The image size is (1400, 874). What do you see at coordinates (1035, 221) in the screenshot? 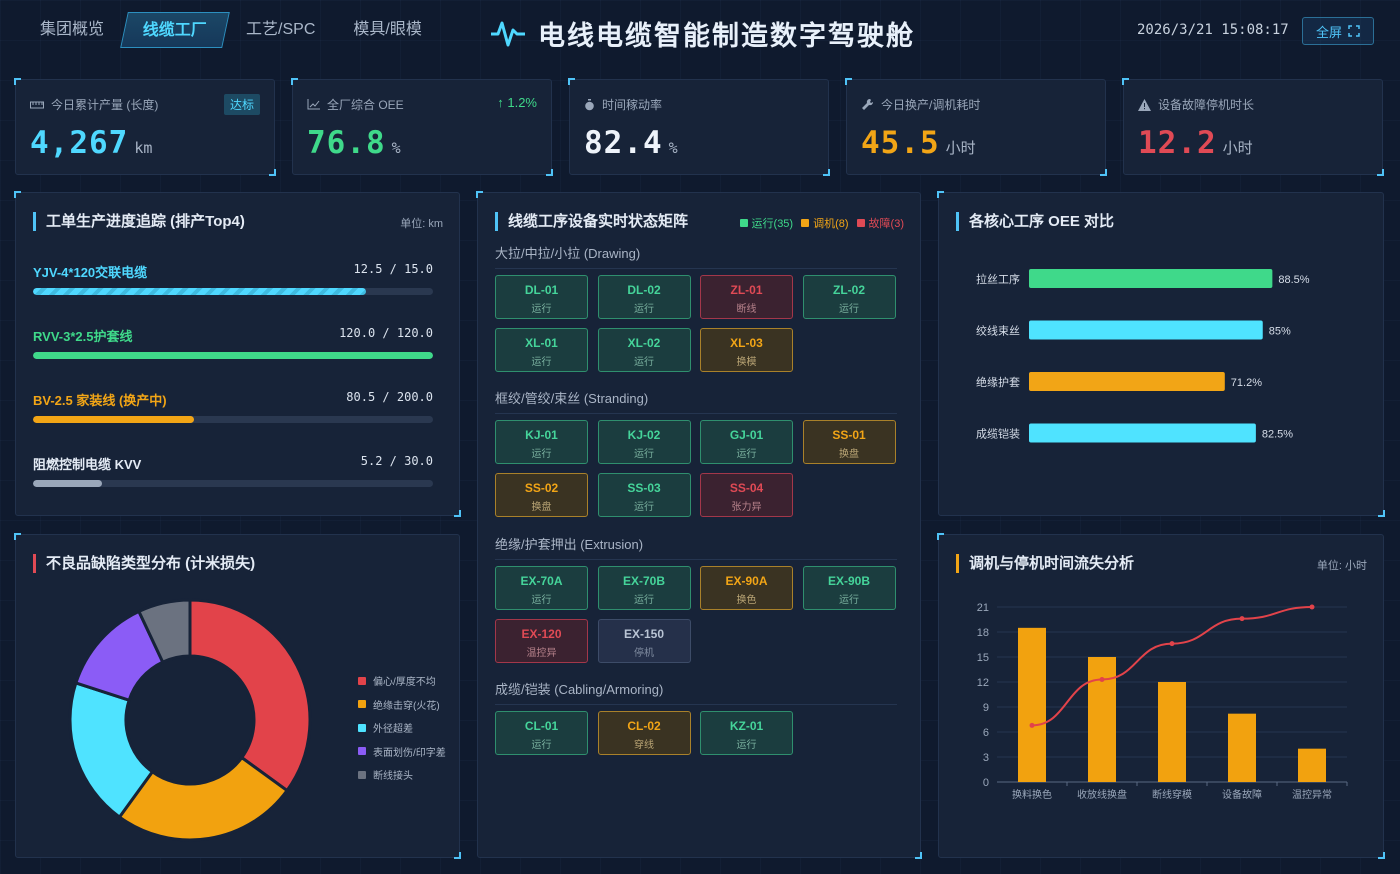
I see `panel-title: 各核心工序 OEE 对比` at bounding box center [1035, 221].